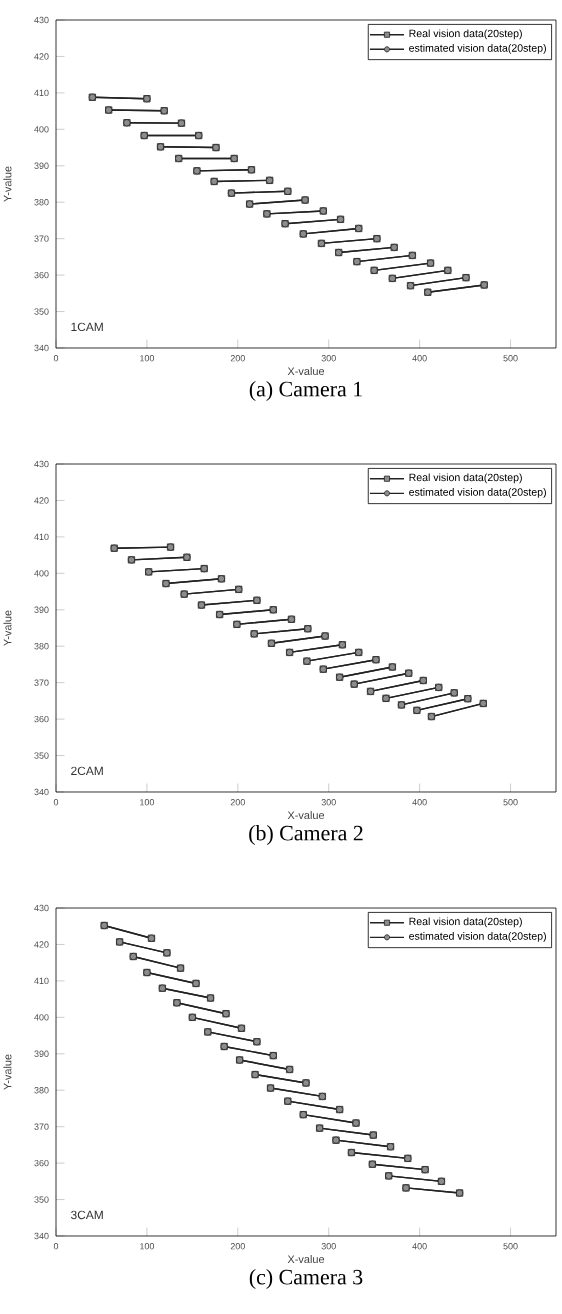 This screenshot has width=562, height=1314. What do you see at coordinates (305, 391) in the screenshot?
I see `text: (a) Camera 1` at bounding box center [305, 391].